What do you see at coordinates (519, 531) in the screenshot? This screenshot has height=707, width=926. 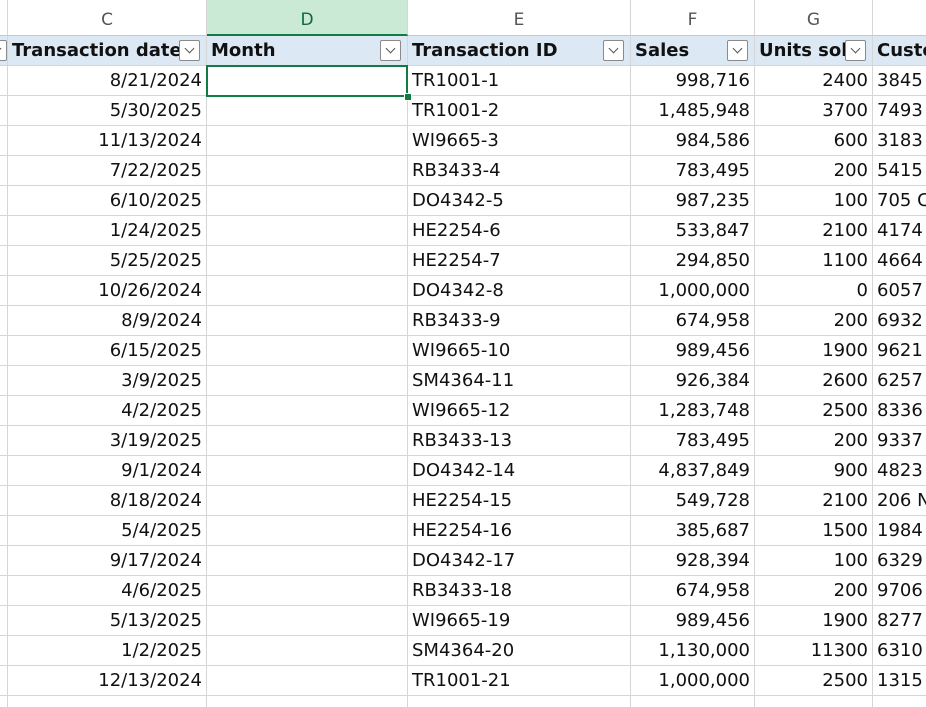 I see `data-cell: HE2254-16` at bounding box center [519, 531].